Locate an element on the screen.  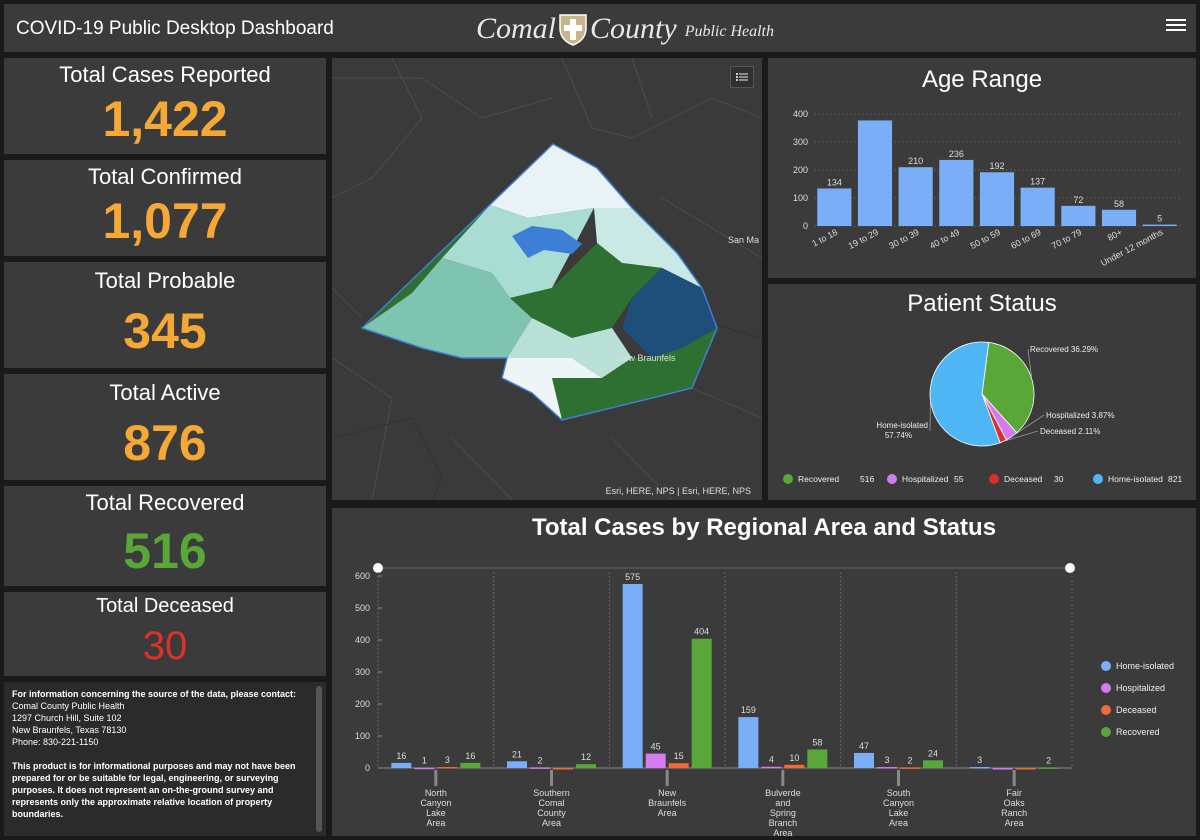
list-icon is located at coordinates (742, 77).